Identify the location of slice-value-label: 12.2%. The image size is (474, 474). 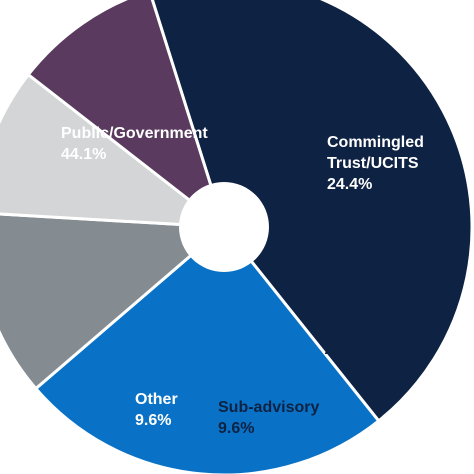
(346, 349).